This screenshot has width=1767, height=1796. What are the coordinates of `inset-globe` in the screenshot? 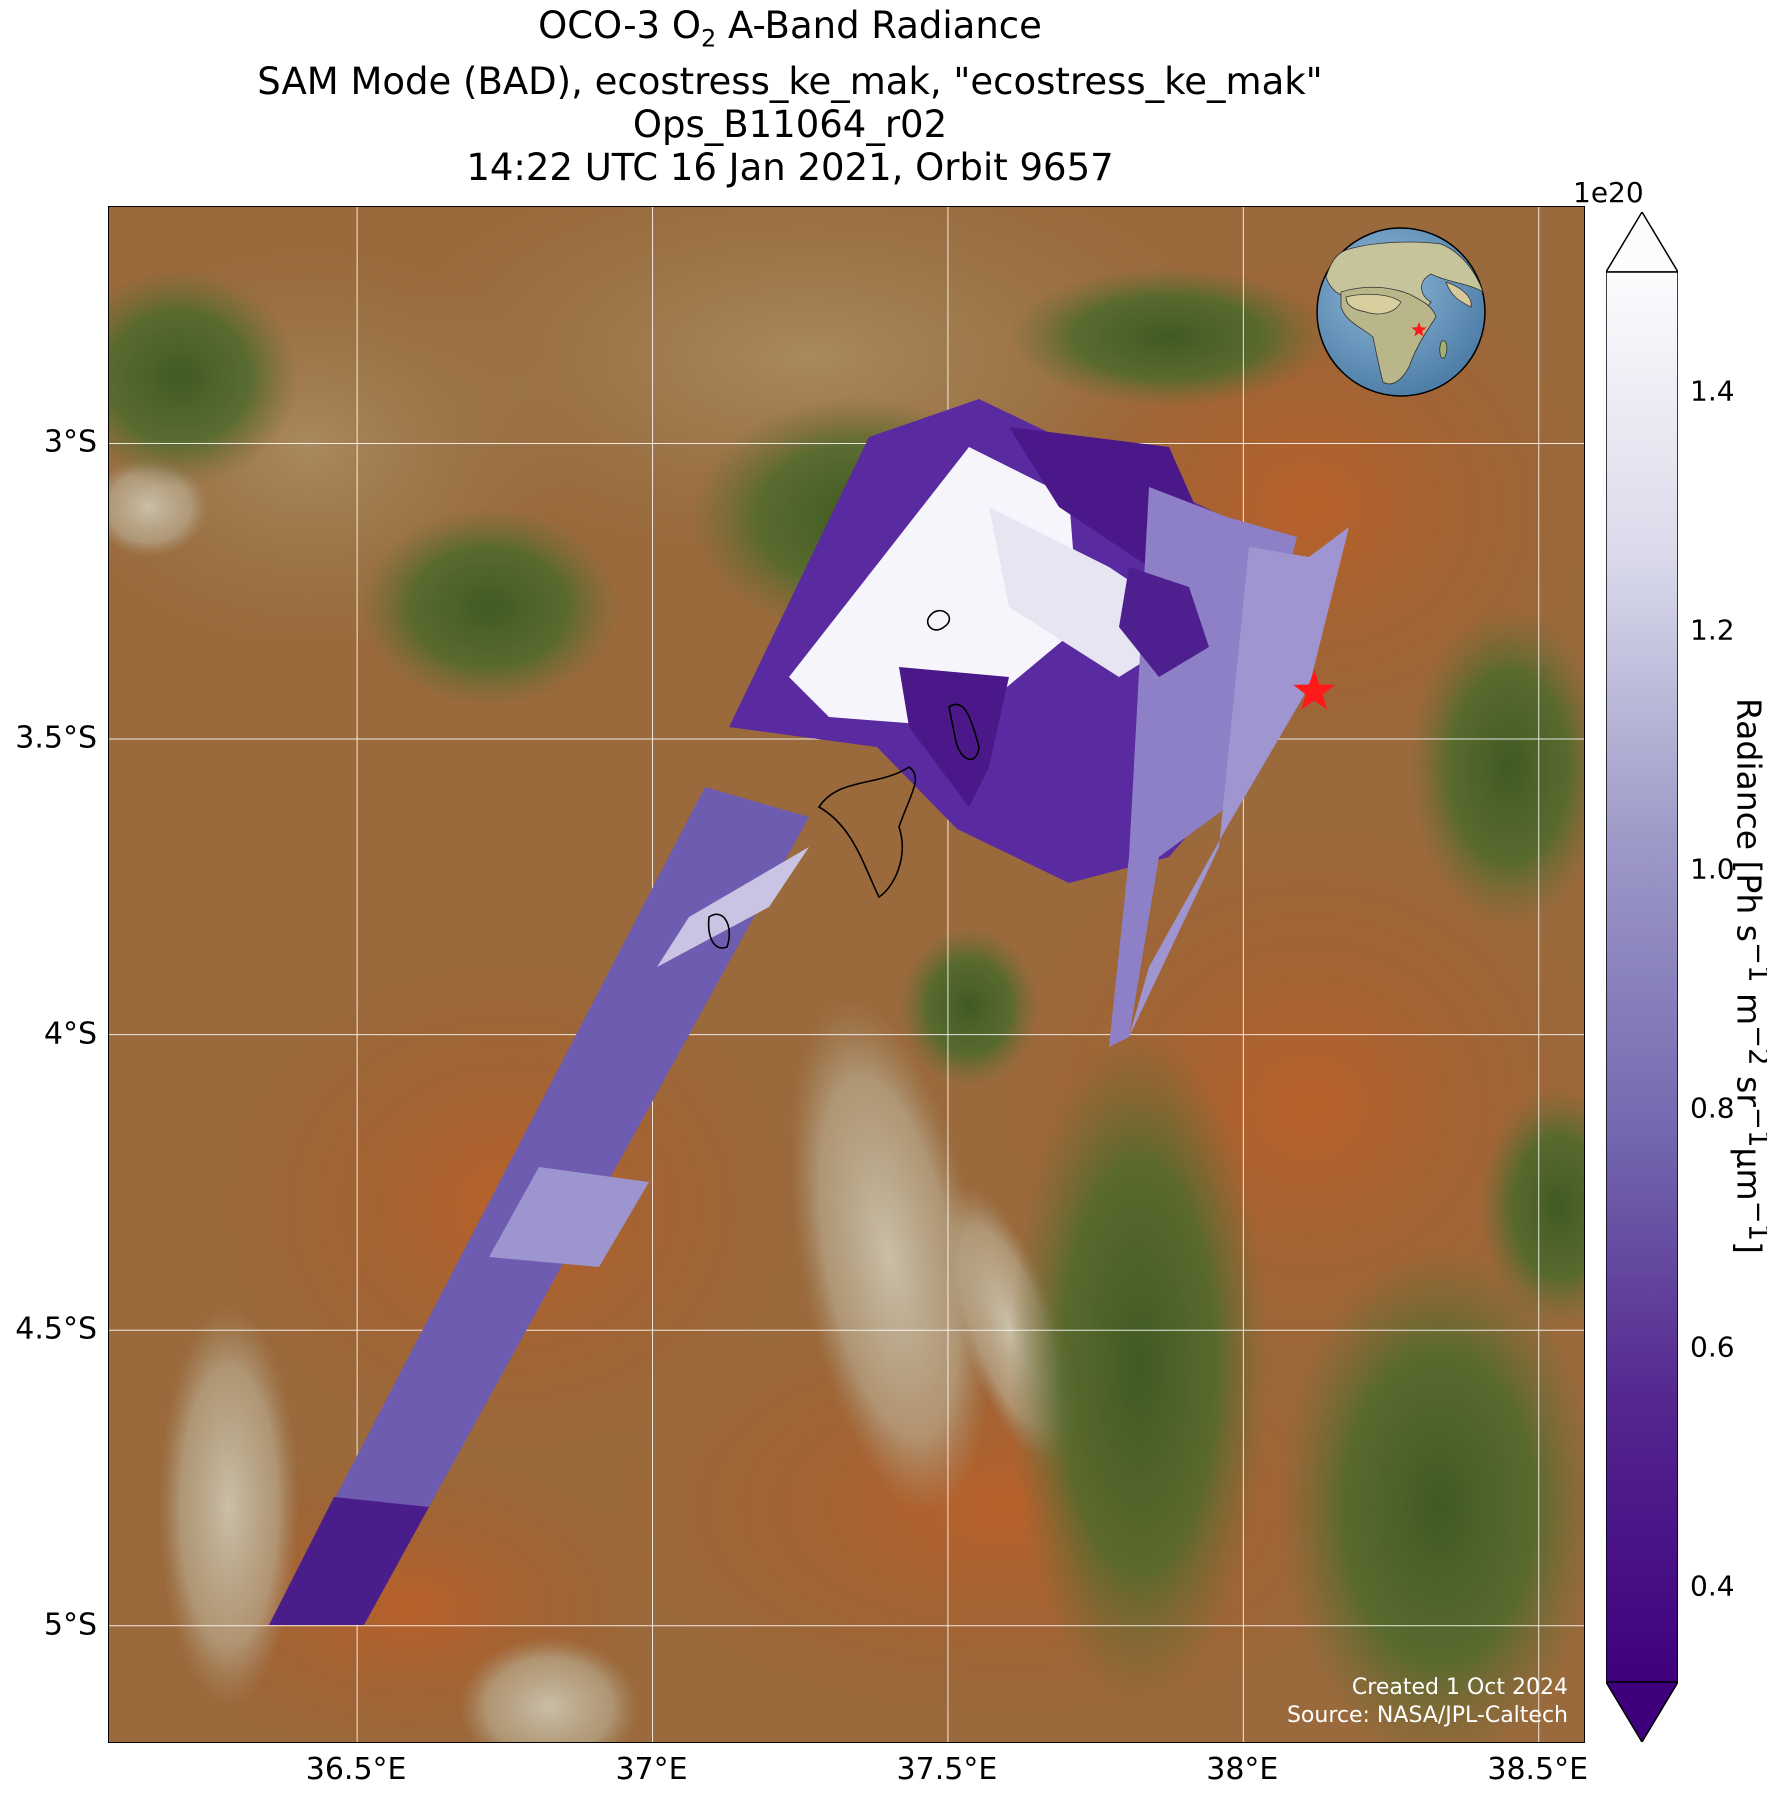 It's located at (1401, 312).